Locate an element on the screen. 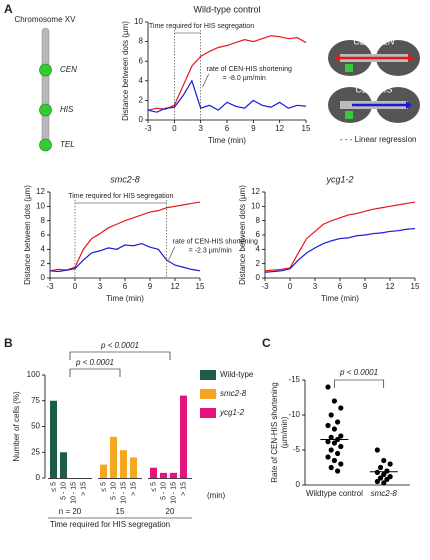 The image size is (430, 560). x-tick-label: 15 is located at coordinates (306, 128).